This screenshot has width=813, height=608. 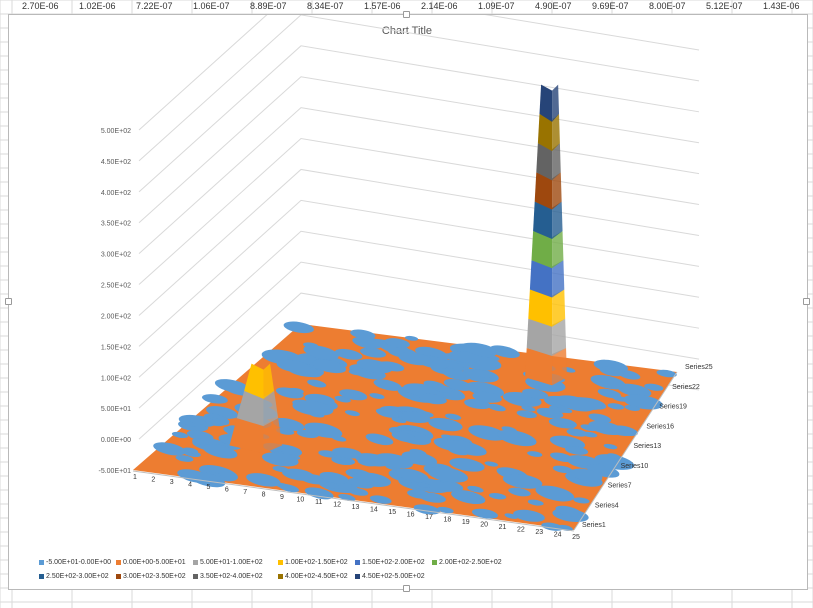 What do you see at coordinates (40, 6) in the screenshot?
I see `cell-value: 2.70E-06` at bounding box center [40, 6].